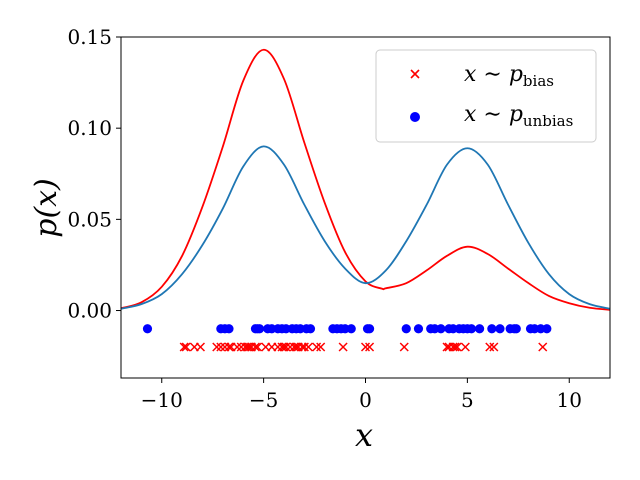 This screenshot has height=480, width=640. I want to click on sample-markers, so click(347, 338).